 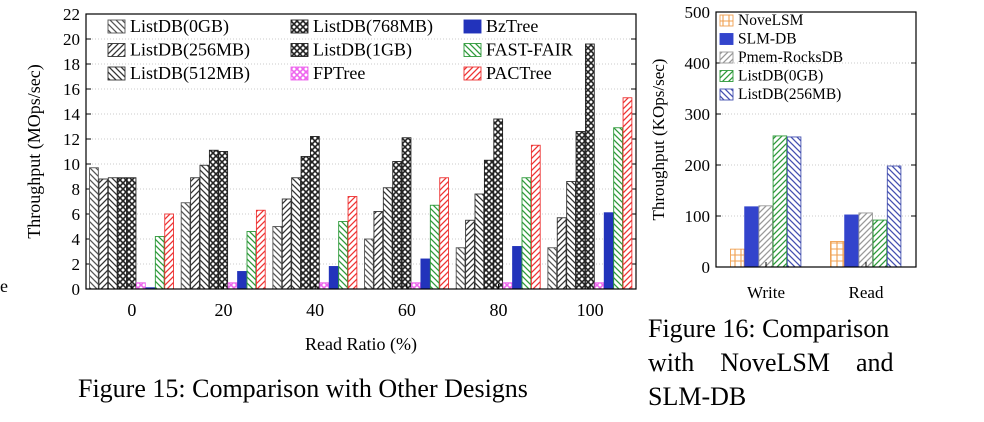 What do you see at coordinates (894, 216) in the screenshot?
I see `bar-listdb-256mb--read` at bounding box center [894, 216].